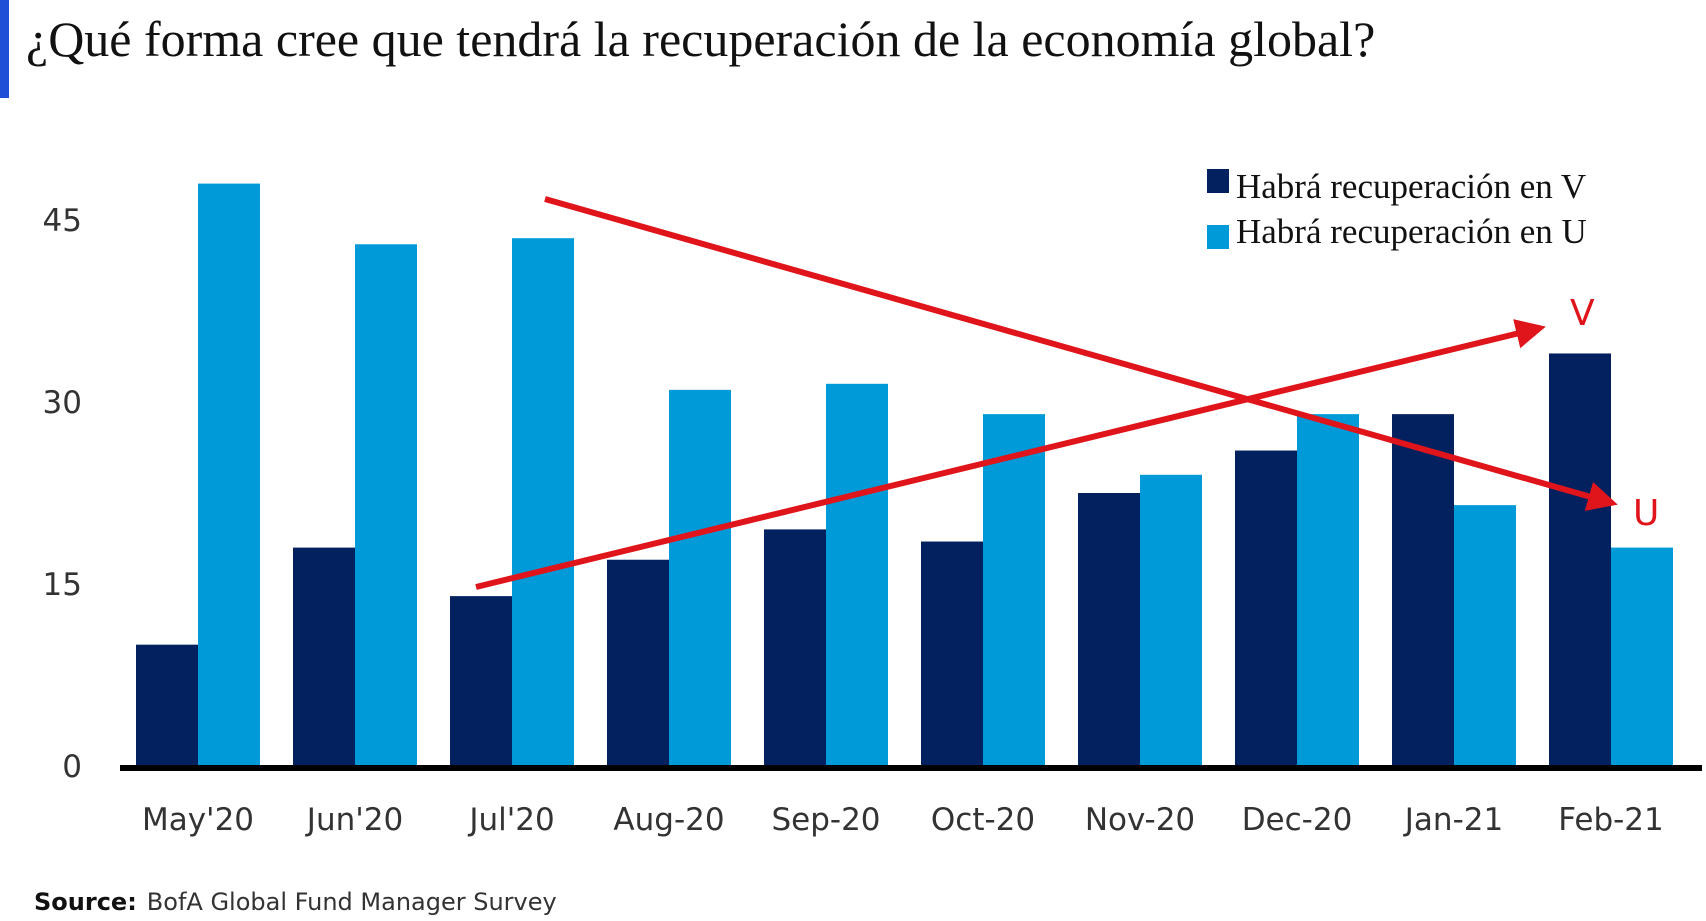  What do you see at coordinates (1218, 181) in the screenshot?
I see `legend-swatch-v` at bounding box center [1218, 181].